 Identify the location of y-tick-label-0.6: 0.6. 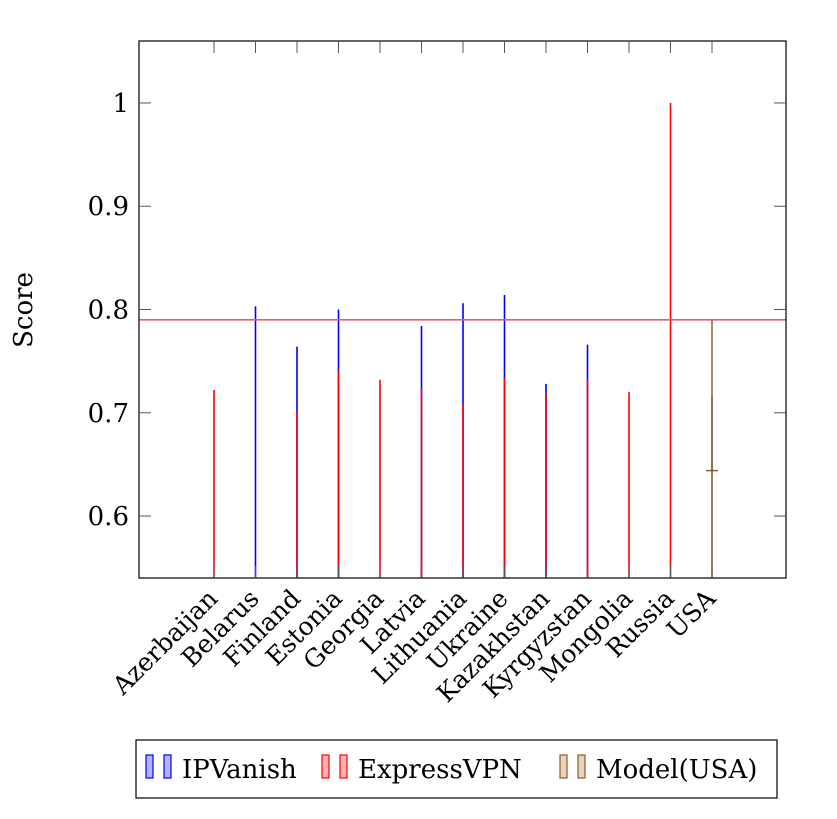
(108, 517).